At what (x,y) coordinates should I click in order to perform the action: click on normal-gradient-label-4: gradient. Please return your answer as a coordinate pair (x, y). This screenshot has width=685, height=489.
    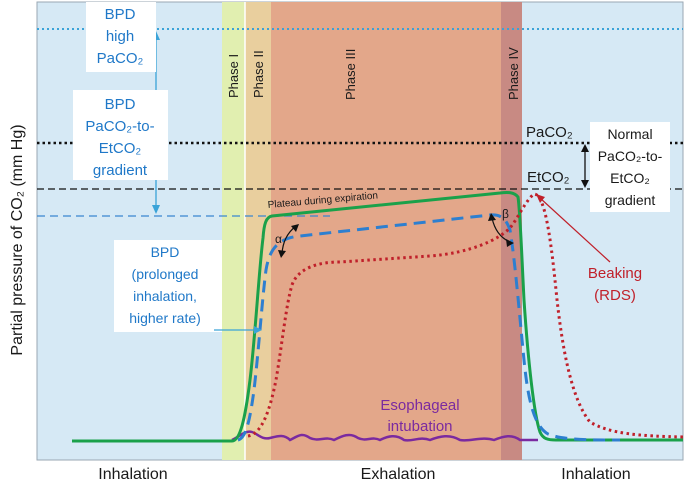
    Looking at the image, I should click on (630, 200).